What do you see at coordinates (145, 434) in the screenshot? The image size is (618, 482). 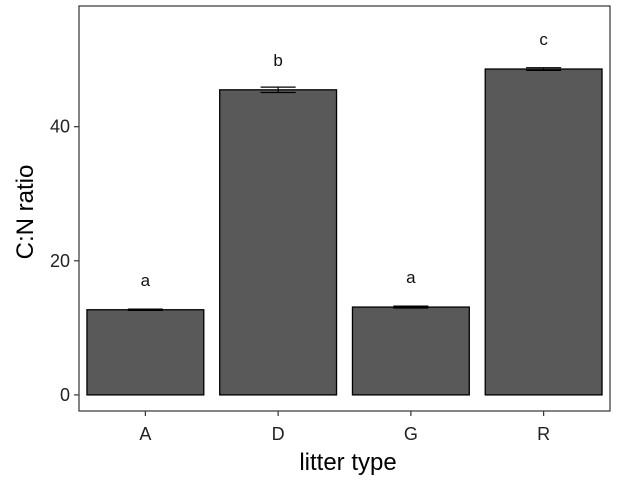 I see `x-tick-label-A: A` at bounding box center [145, 434].